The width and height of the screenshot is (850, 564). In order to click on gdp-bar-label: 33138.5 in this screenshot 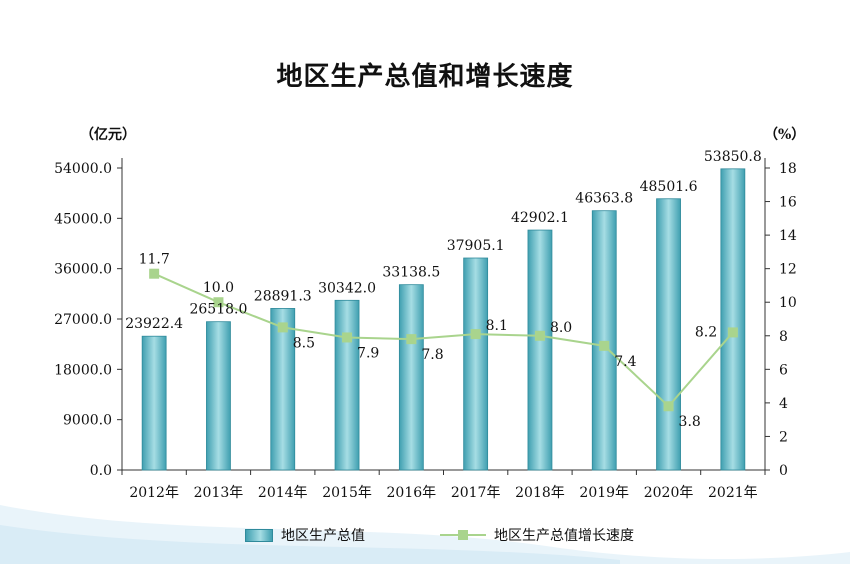, I will do `click(411, 273)`.